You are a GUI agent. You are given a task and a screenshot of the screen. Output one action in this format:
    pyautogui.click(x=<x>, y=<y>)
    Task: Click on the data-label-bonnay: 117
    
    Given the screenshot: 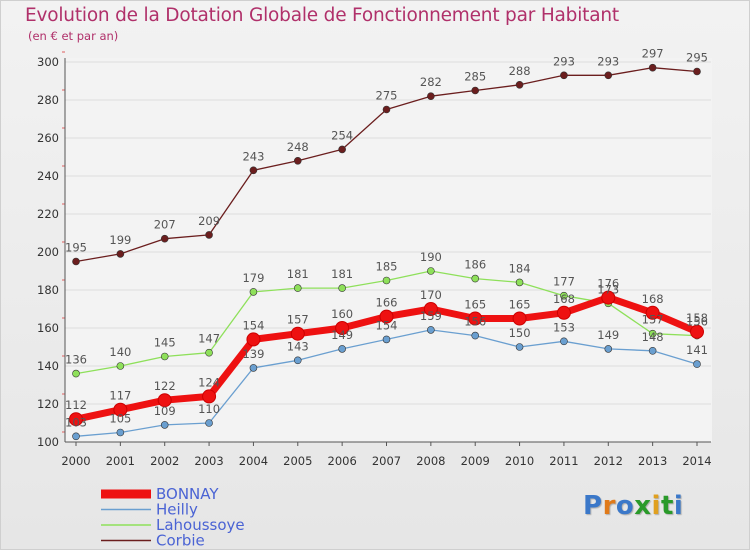 What is the action you would take?
    pyautogui.click(x=120, y=396)
    